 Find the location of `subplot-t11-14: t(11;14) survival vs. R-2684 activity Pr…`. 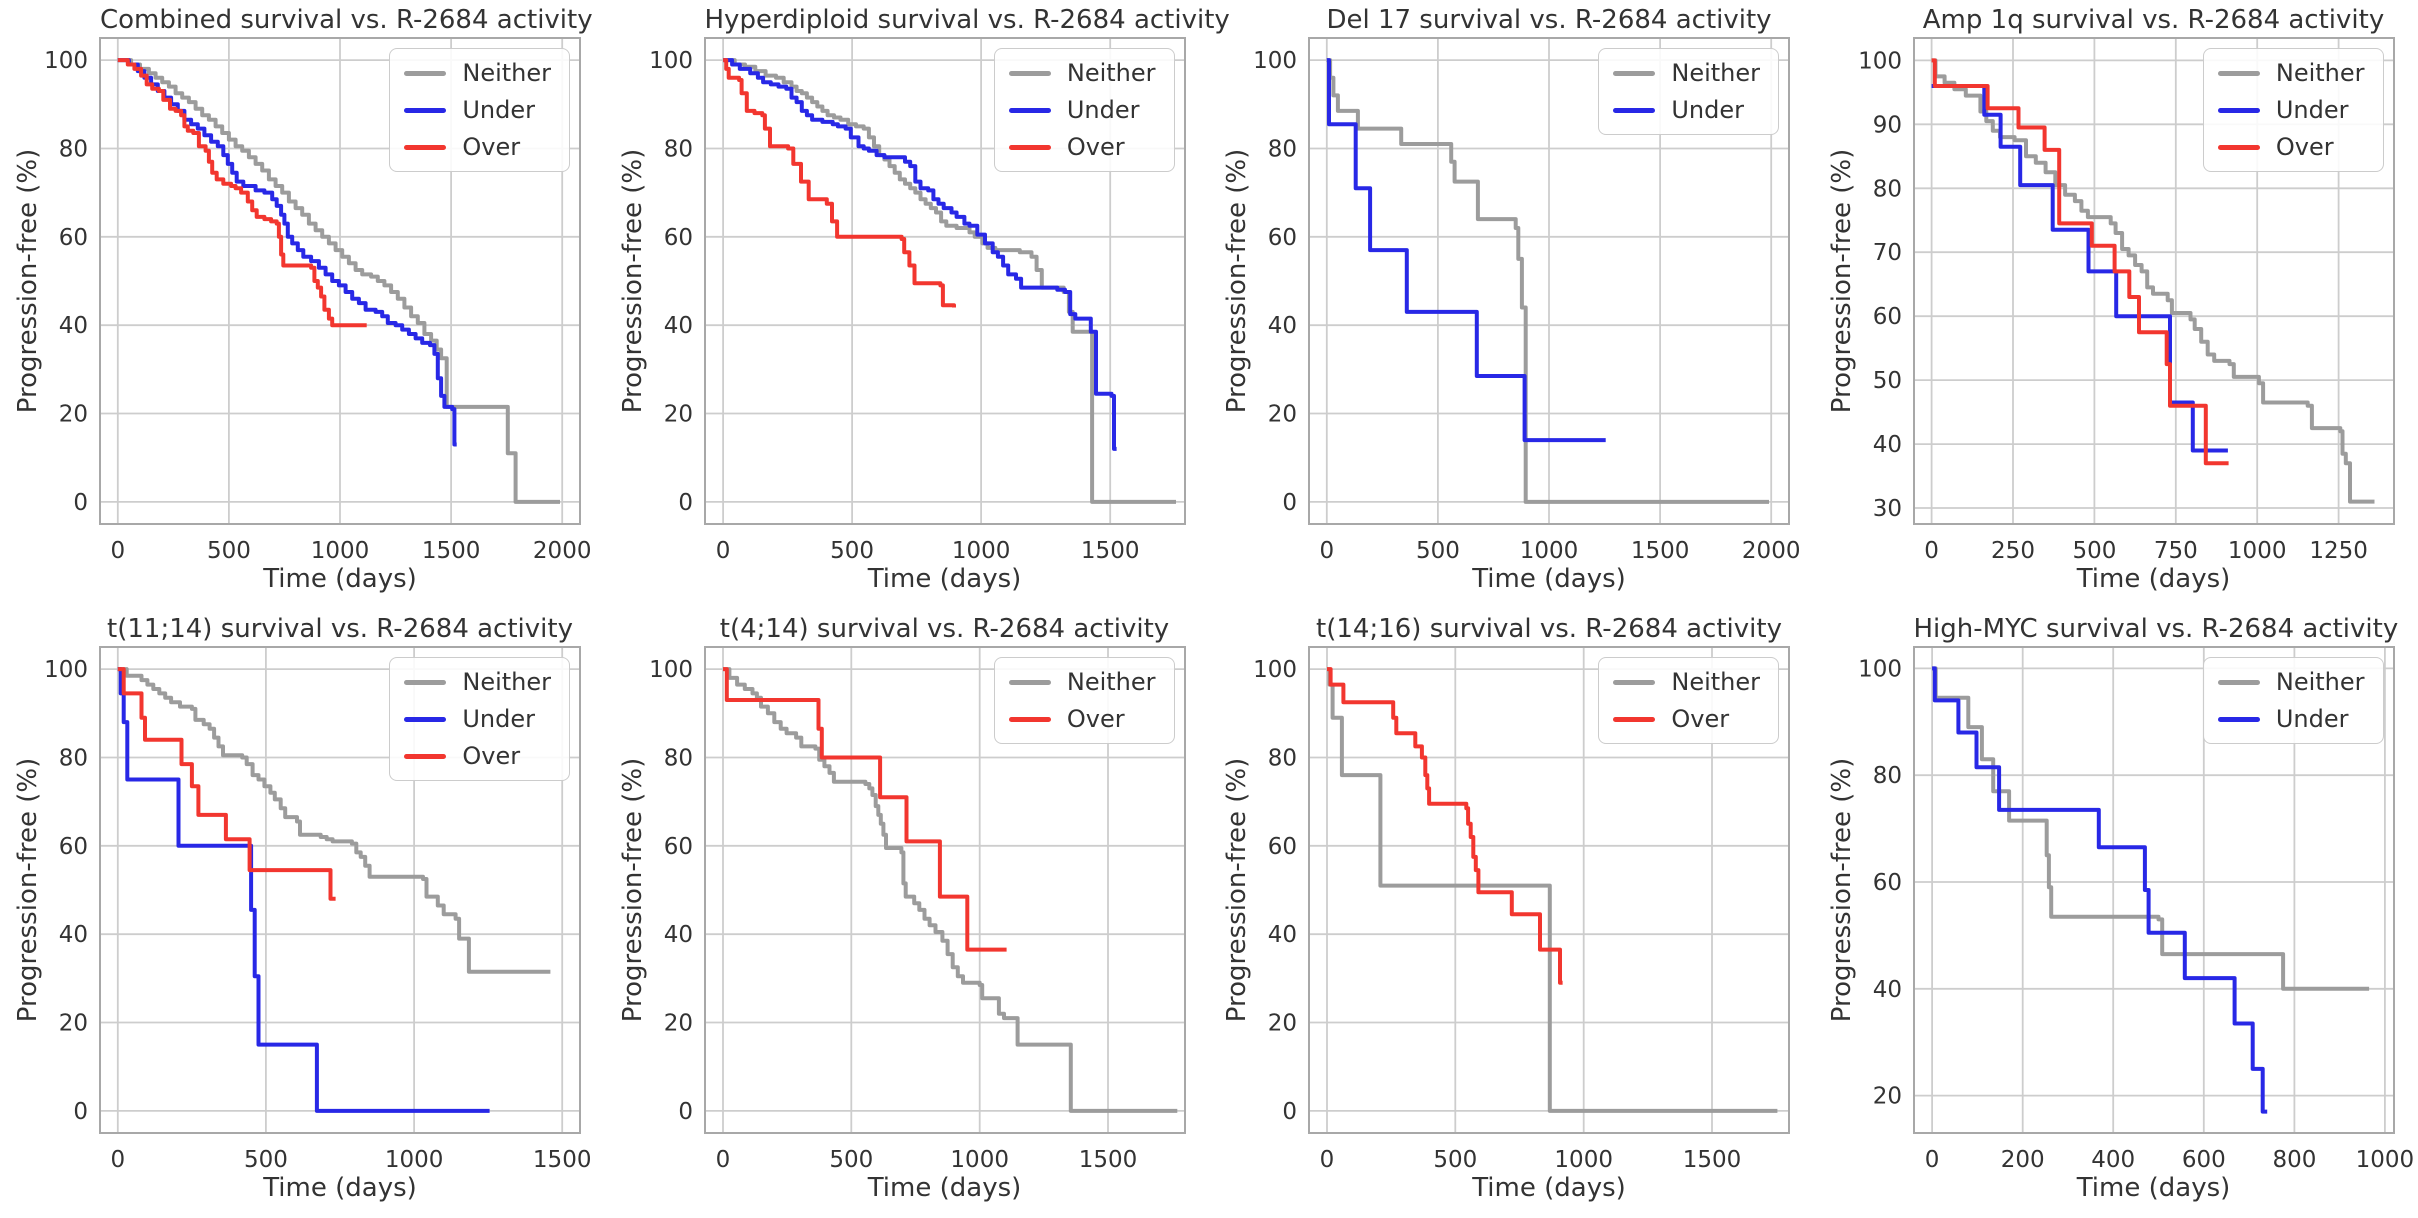

subplot-t11-14: t(11;14) survival vs. R-2684 activity Pr… is located at coordinates (302, 913).